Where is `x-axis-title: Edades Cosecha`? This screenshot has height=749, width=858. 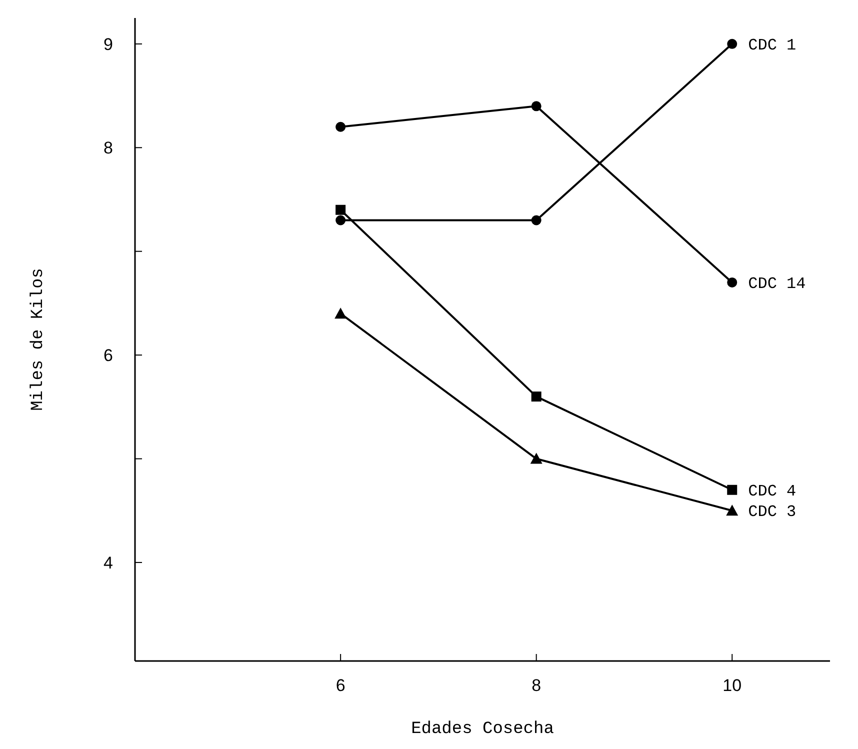 x-axis-title: Edades Cosecha is located at coordinates (482, 729).